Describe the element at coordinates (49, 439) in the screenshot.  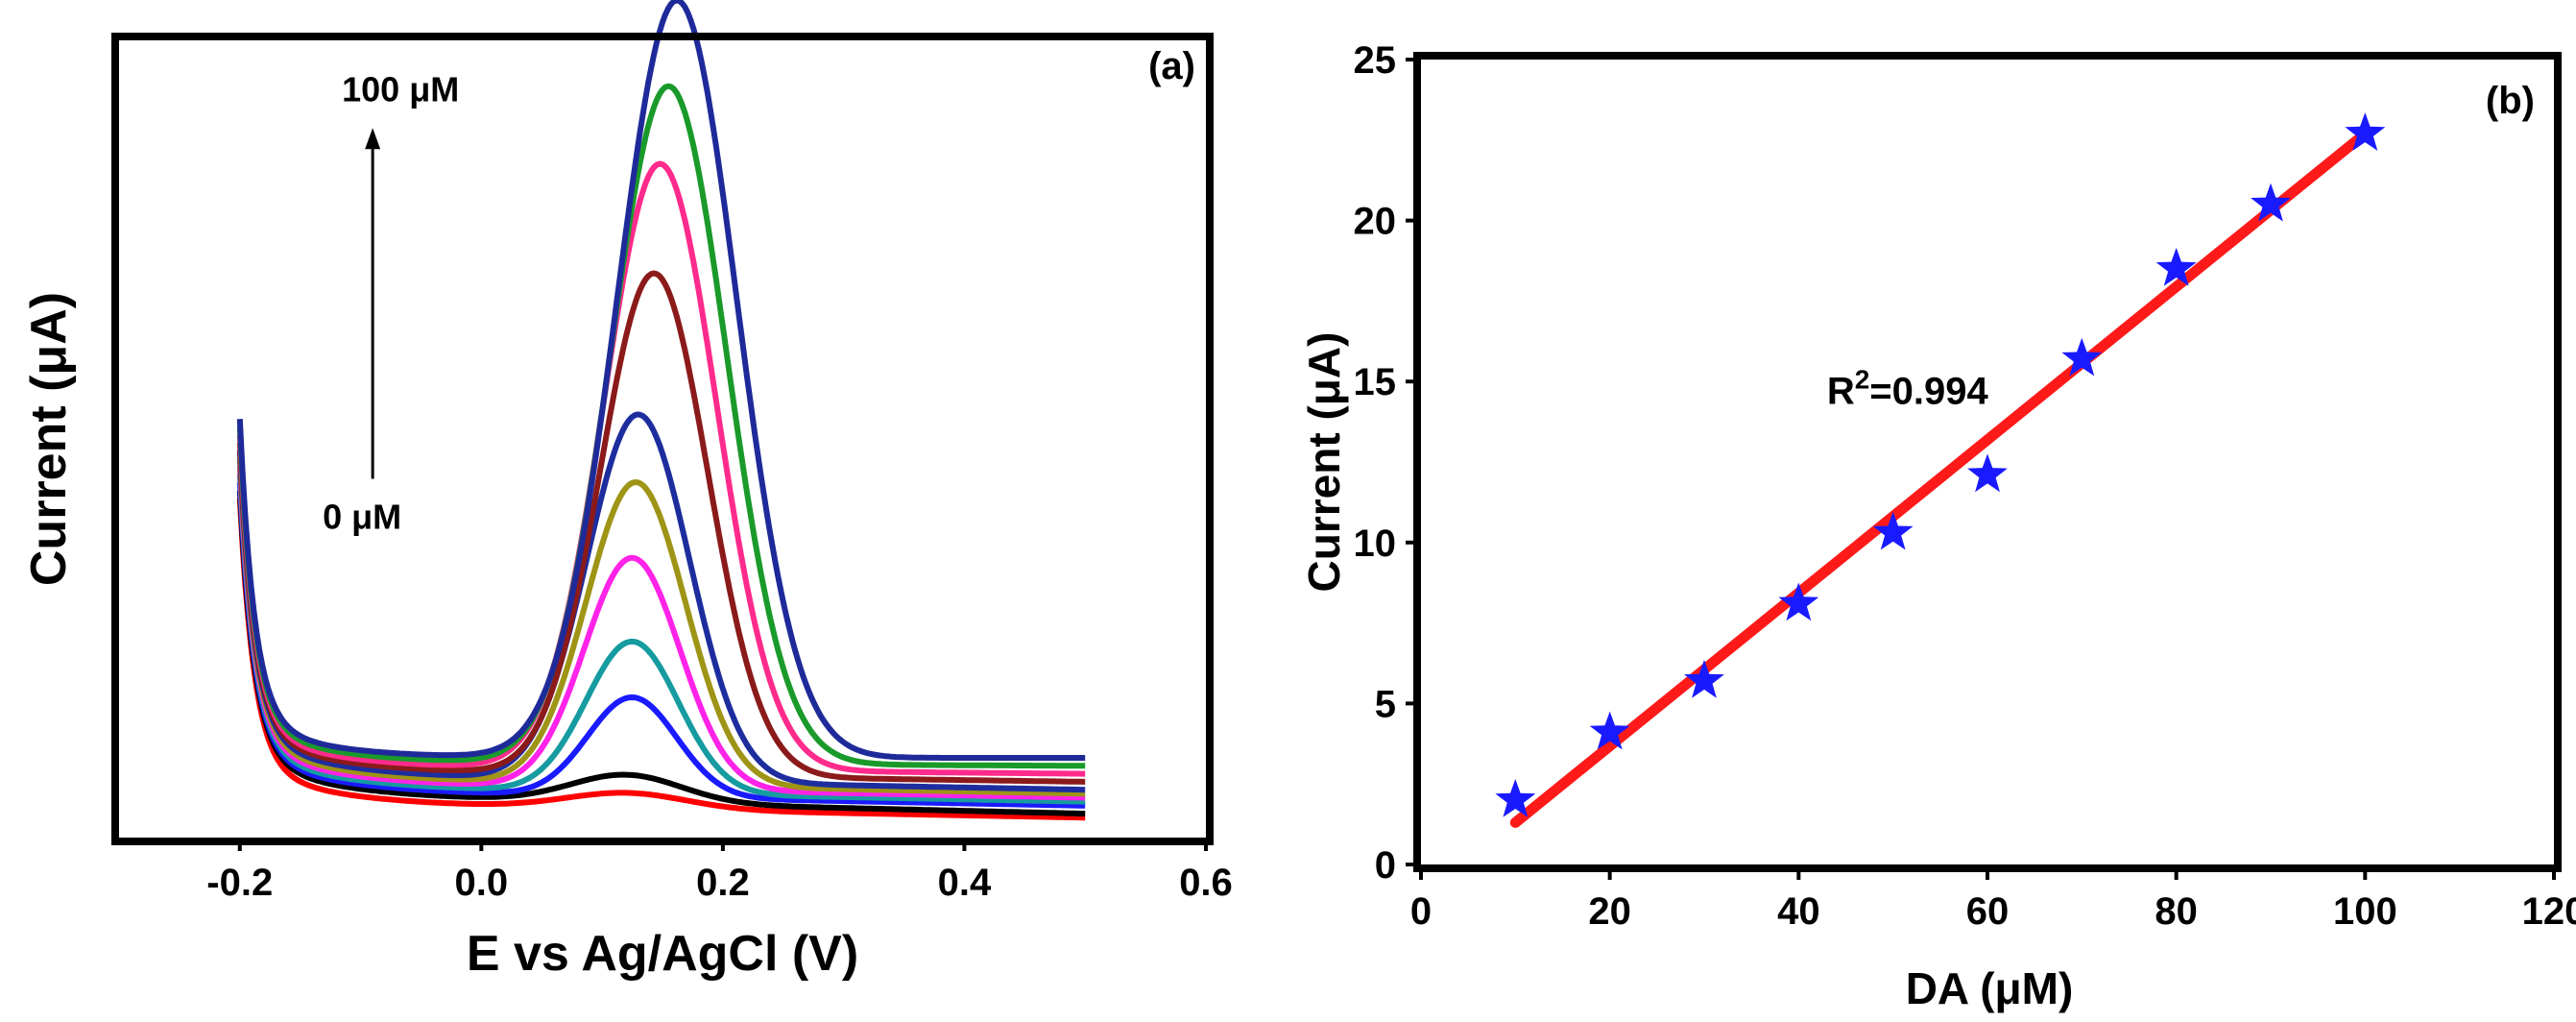
I see `y-axis-title: Current (μA)` at that location.